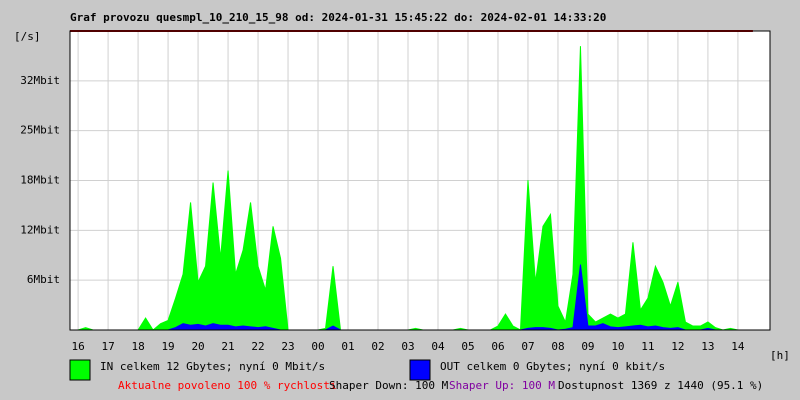  Describe the element at coordinates (552, 366) in the screenshot. I see `legend-label: OUT celkem 0 Gbytes; nyní 0 kbit/s` at that location.